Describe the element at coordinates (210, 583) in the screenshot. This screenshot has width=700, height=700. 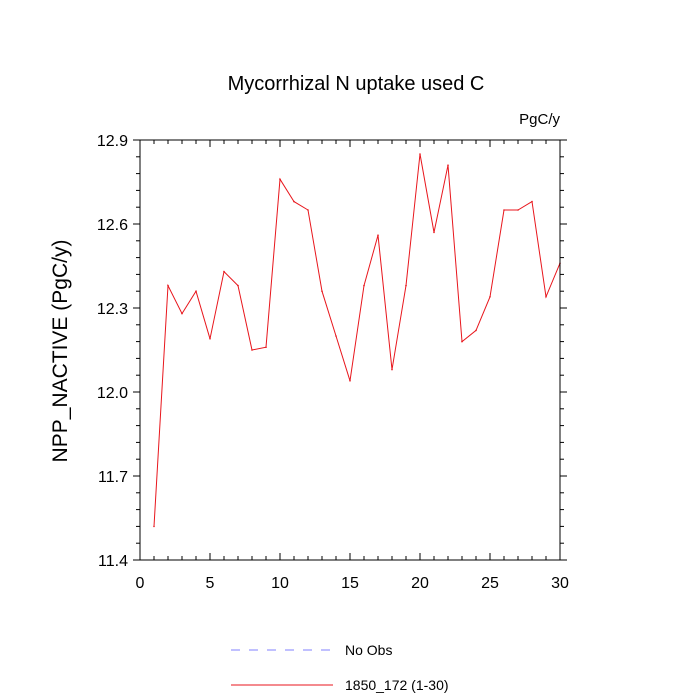
I see `x-tick-label: 5` at that location.